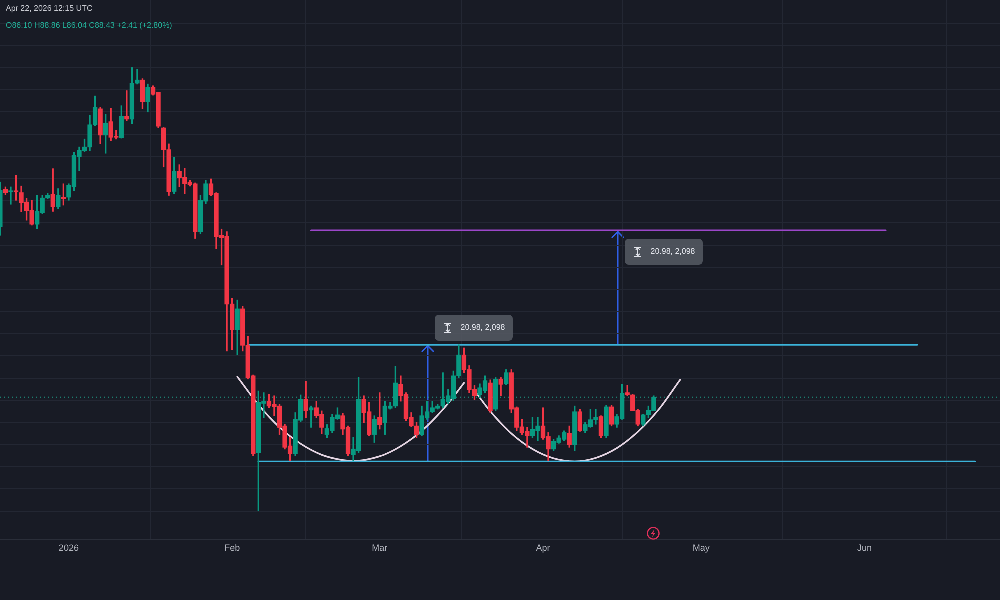 The height and width of the screenshot is (600, 1000). What do you see at coordinates (701, 548) in the screenshot?
I see `x-tick-label: May` at bounding box center [701, 548].